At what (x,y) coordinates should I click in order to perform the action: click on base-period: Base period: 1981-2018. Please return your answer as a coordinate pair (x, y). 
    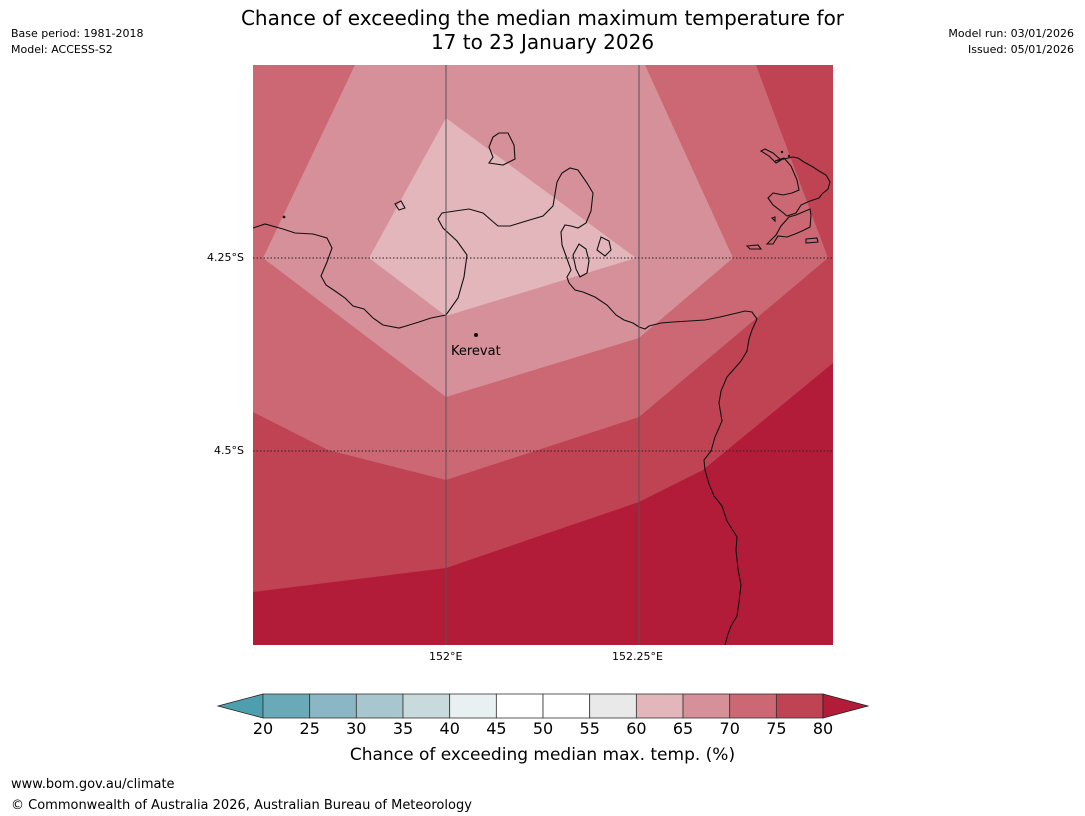
    Looking at the image, I should click on (77, 33).